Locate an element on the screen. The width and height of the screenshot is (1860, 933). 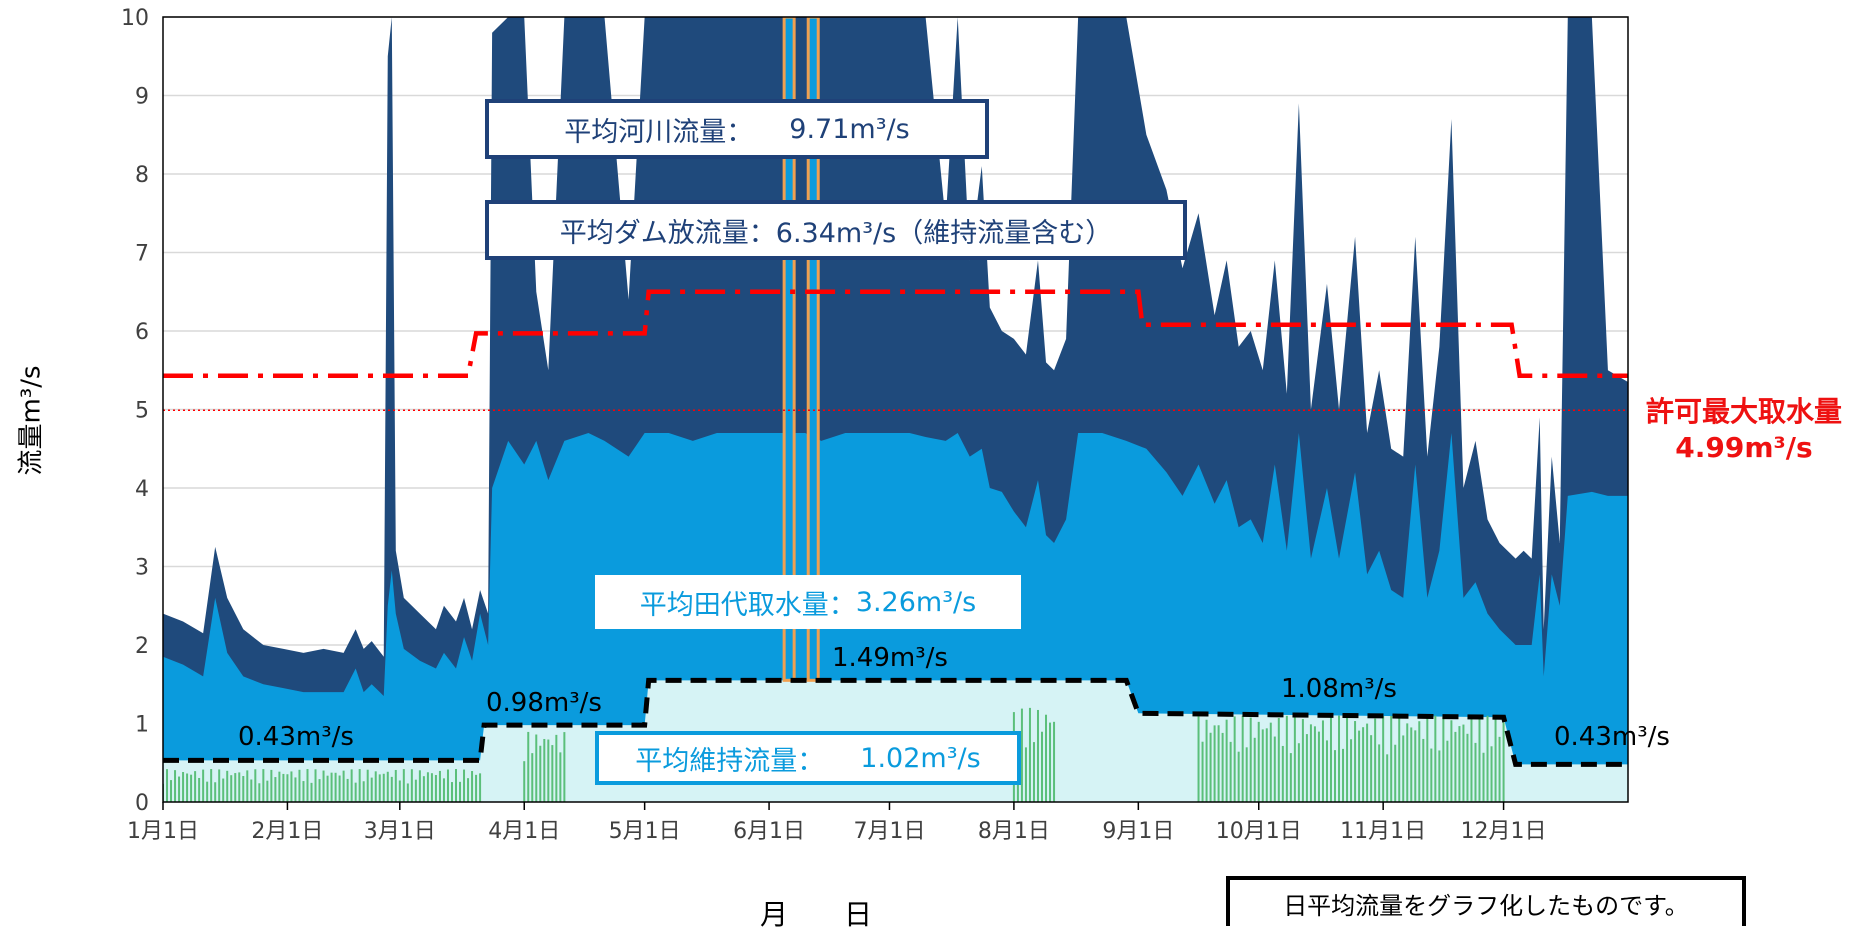
maintenance-flow-label-sep: 1.08m³/s is located at coordinates (1339, 689).